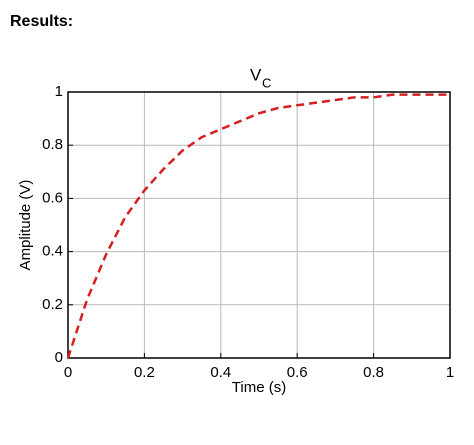 The image size is (474, 445). Describe the element at coordinates (256, 74) in the screenshot. I see `chart-title: V` at that location.